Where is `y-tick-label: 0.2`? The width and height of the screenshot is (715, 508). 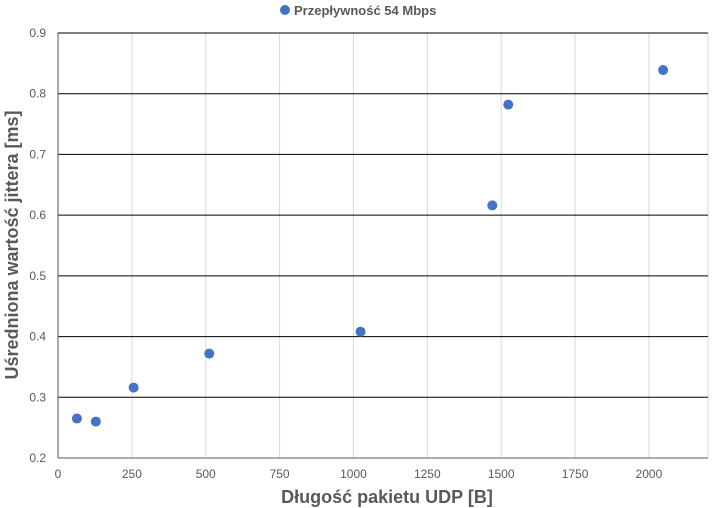
y-tick-label: 0.2 is located at coordinates (37, 458).